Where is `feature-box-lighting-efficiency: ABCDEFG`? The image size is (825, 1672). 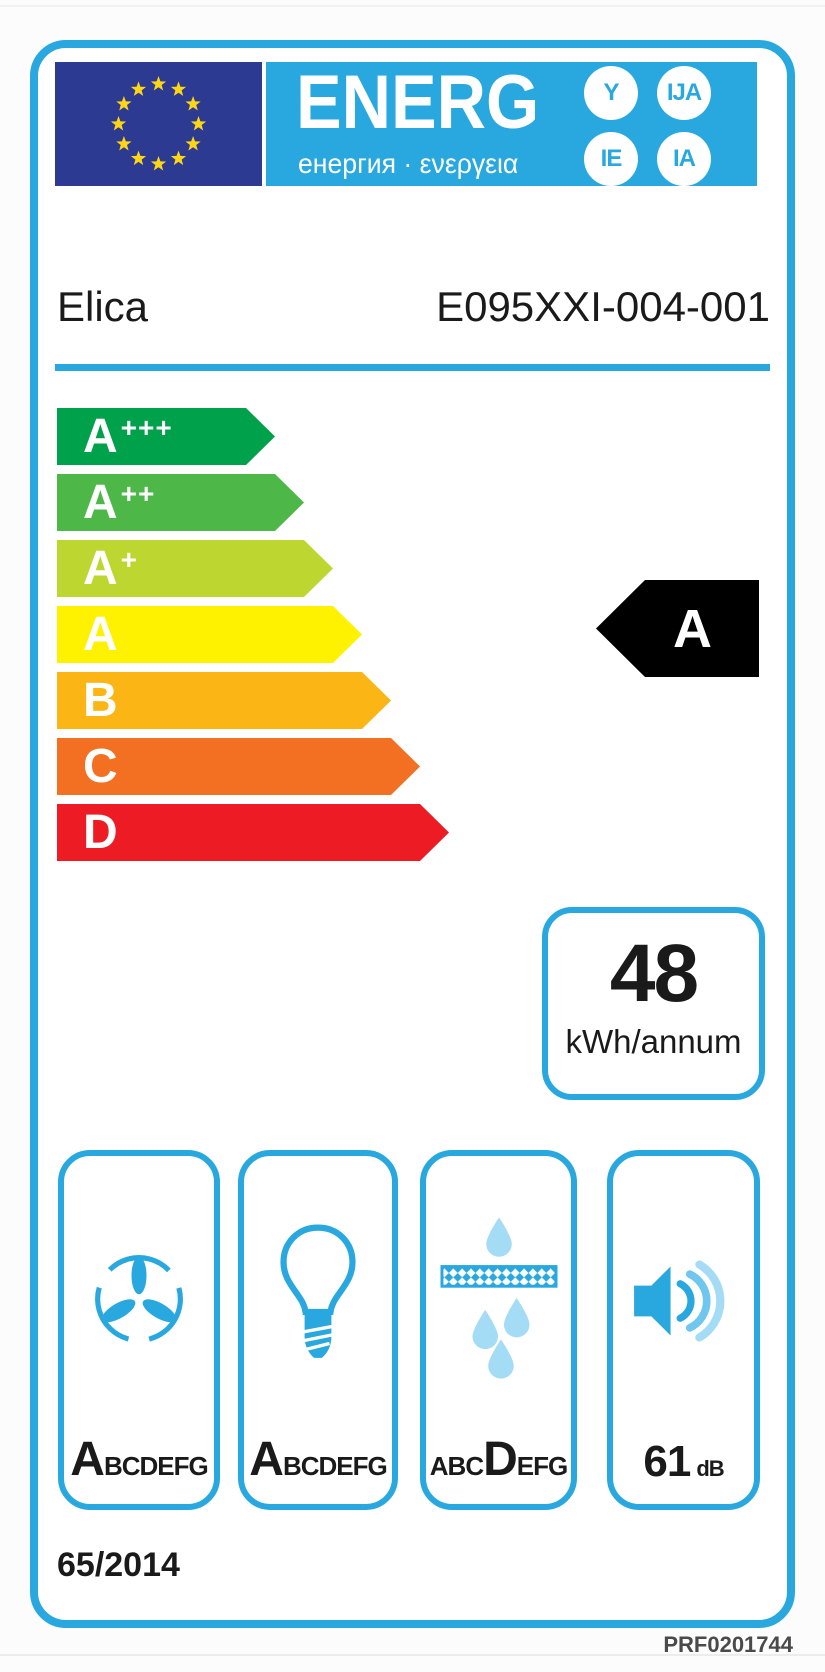 feature-box-lighting-efficiency: ABCDEFG is located at coordinates (318, 1330).